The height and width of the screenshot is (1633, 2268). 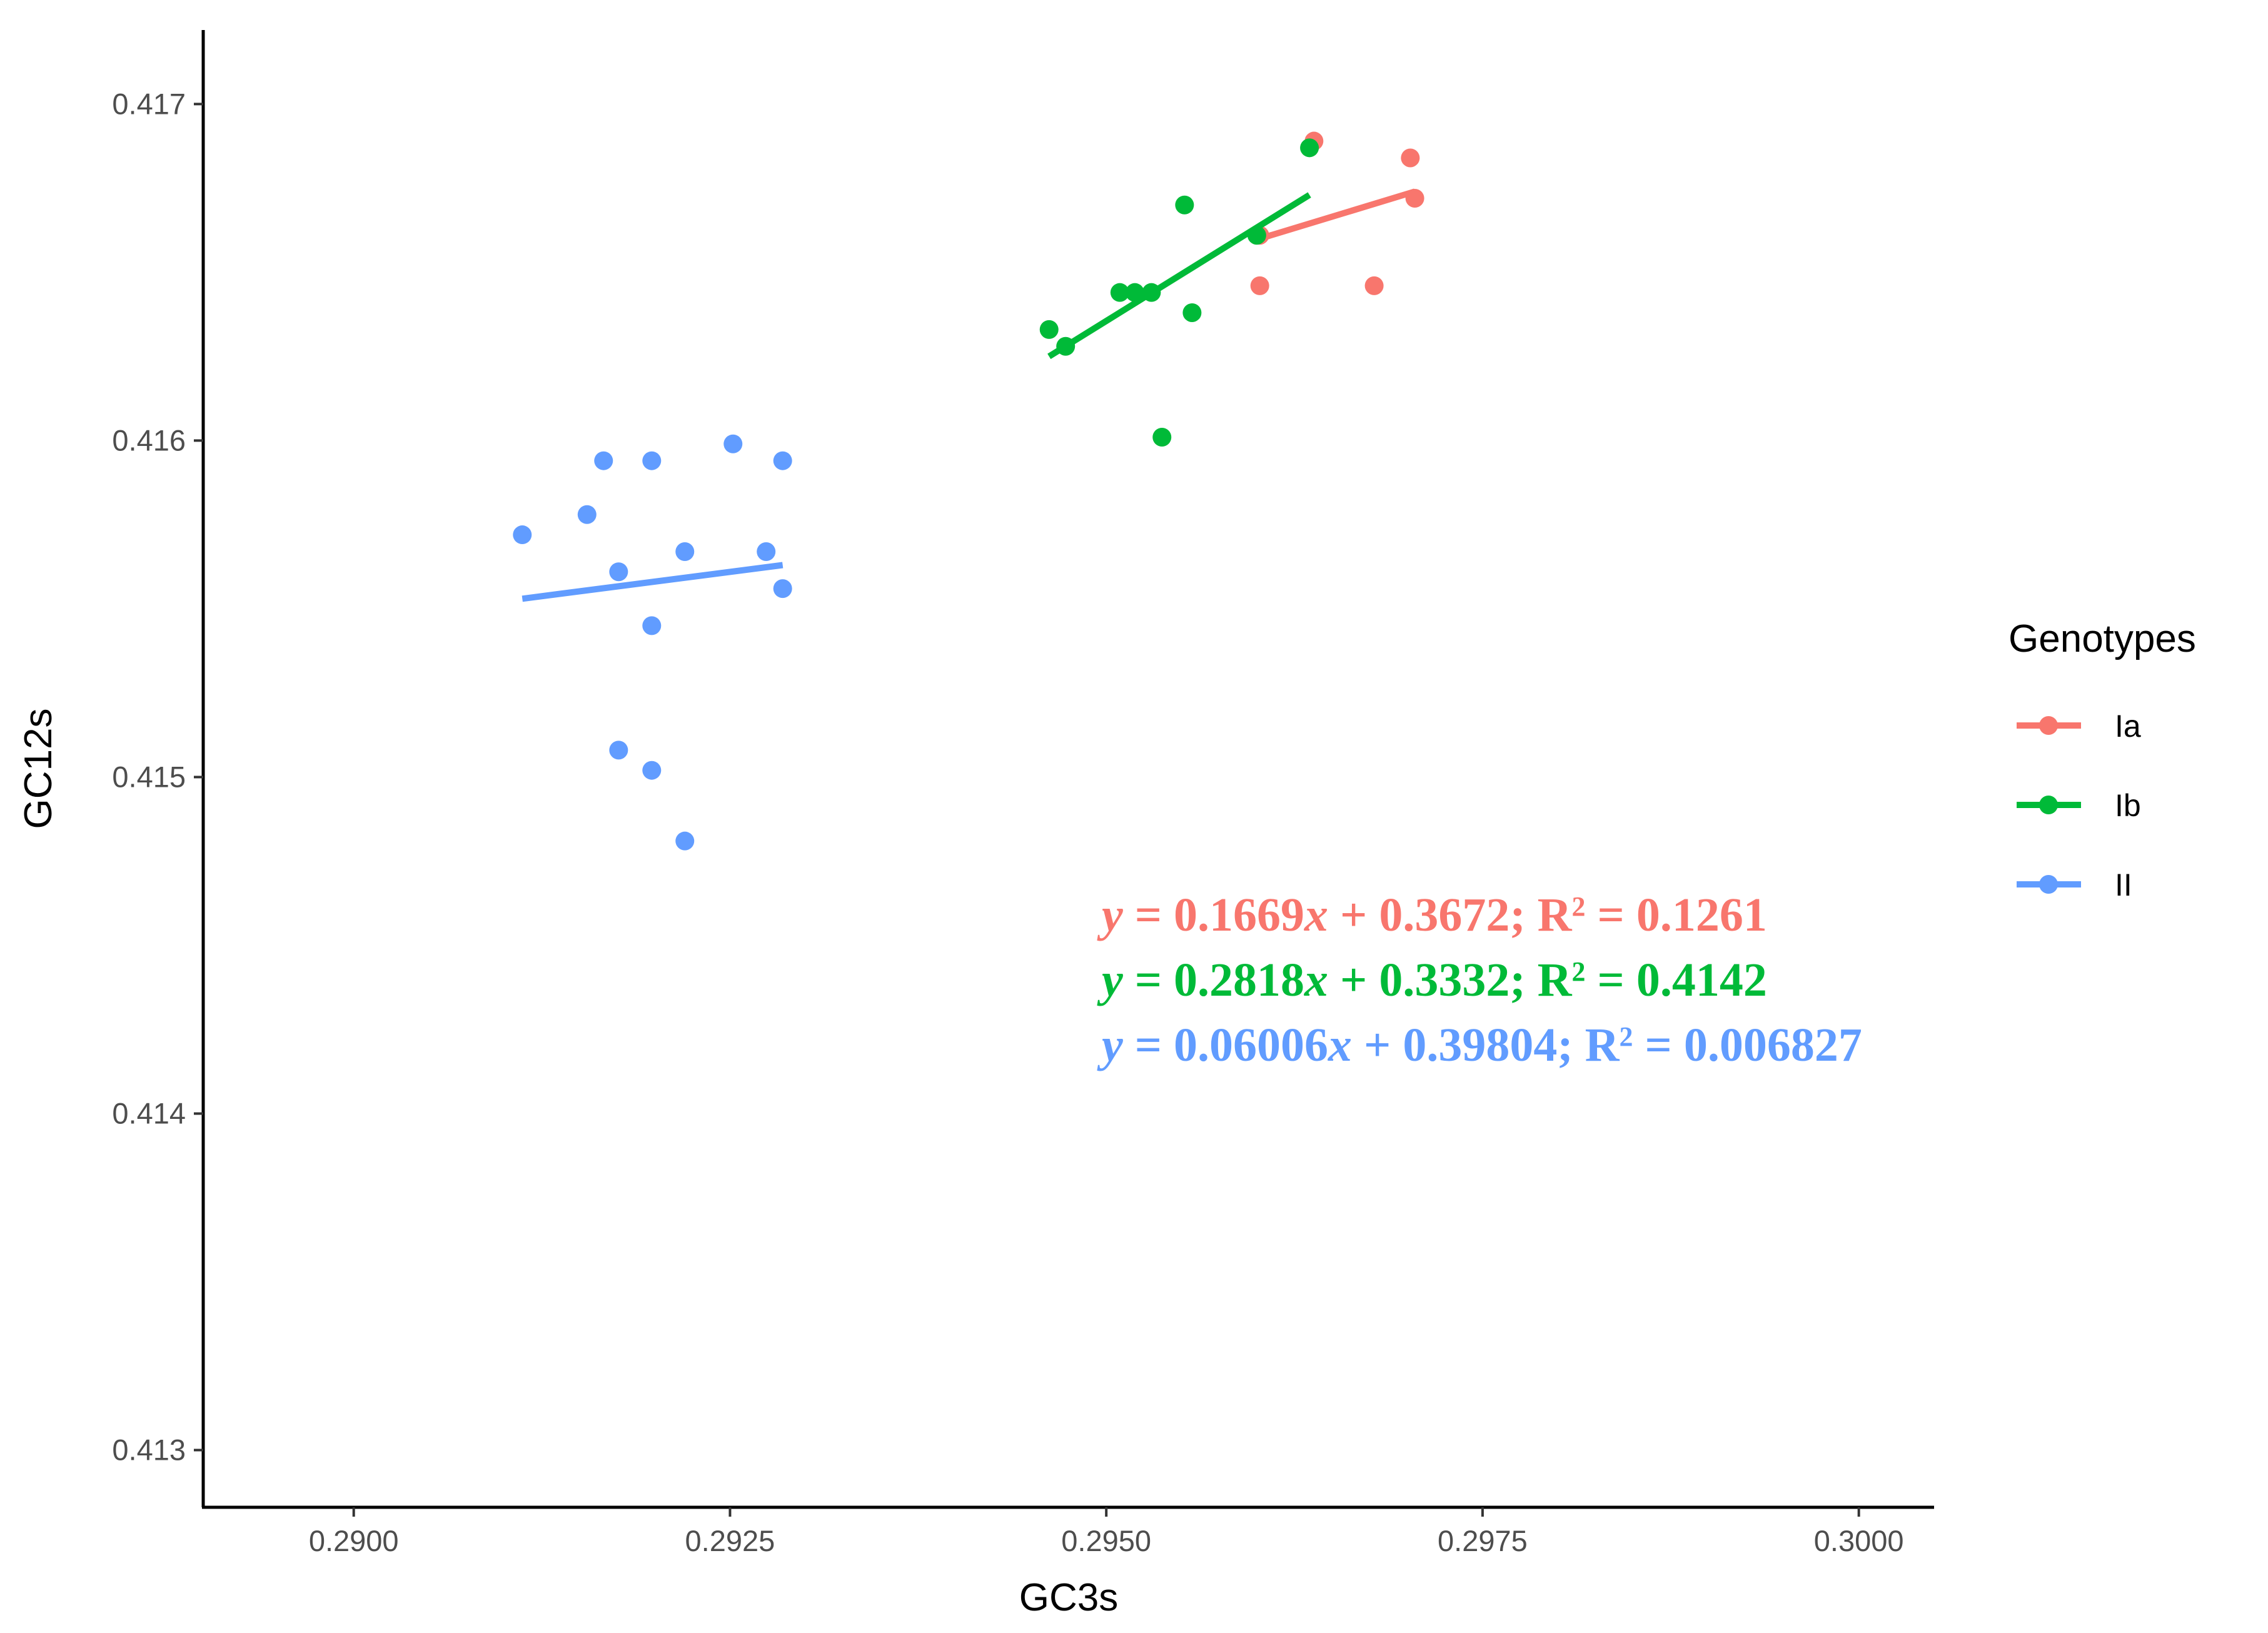 I want to click on y-tick-label: 0.416, so click(x=149, y=440).